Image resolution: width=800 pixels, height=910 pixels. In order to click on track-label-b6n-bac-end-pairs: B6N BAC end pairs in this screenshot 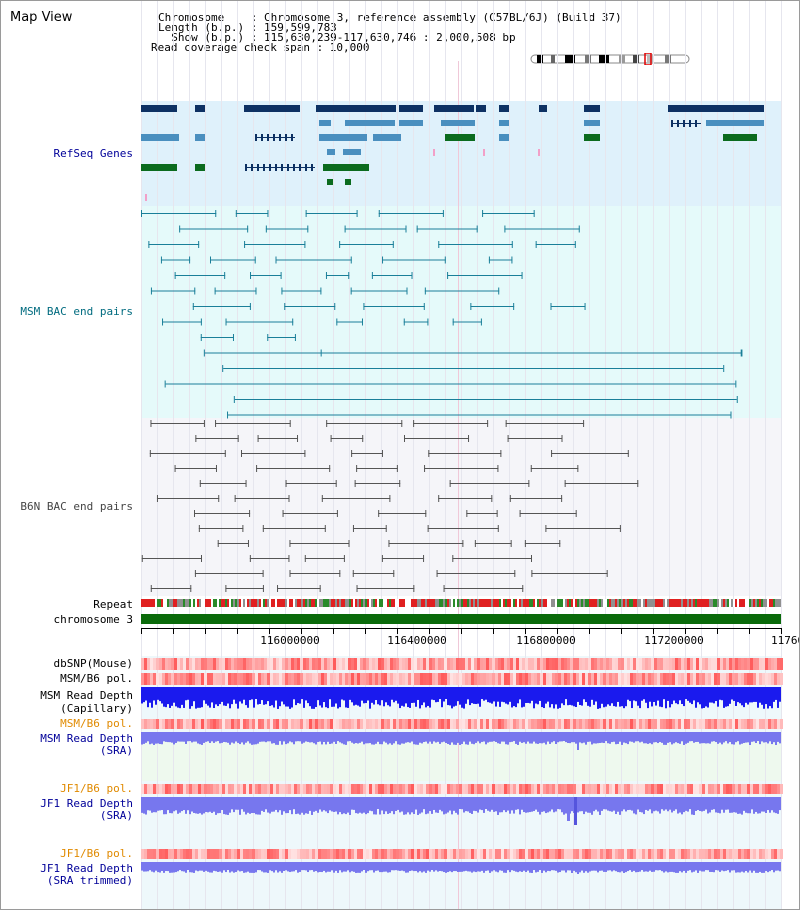, I will do `click(76, 506)`.